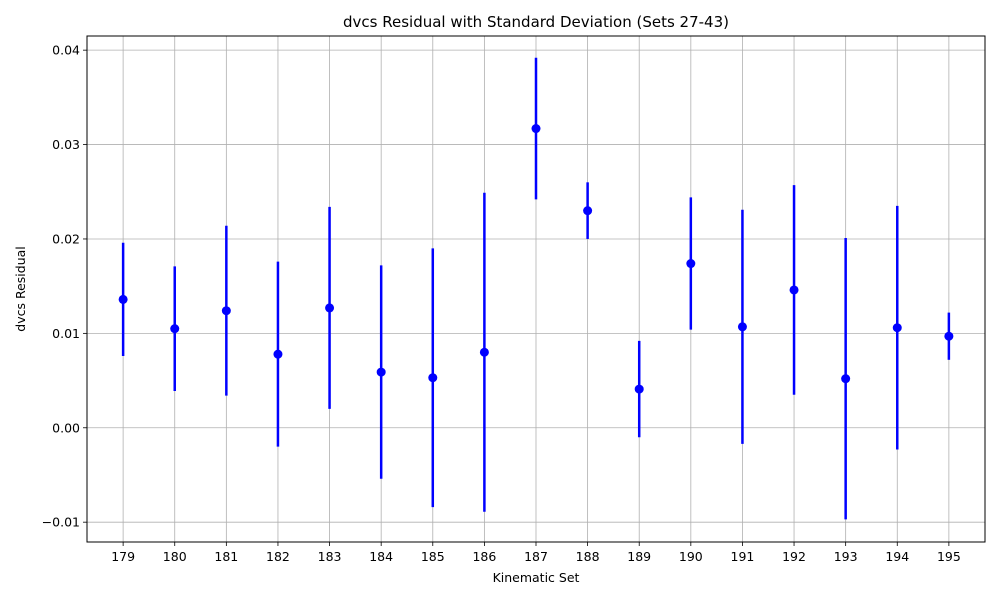 The width and height of the screenshot is (1000, 600). I want to click on y-axis-label: dvcs Residual, so click(20, 288).